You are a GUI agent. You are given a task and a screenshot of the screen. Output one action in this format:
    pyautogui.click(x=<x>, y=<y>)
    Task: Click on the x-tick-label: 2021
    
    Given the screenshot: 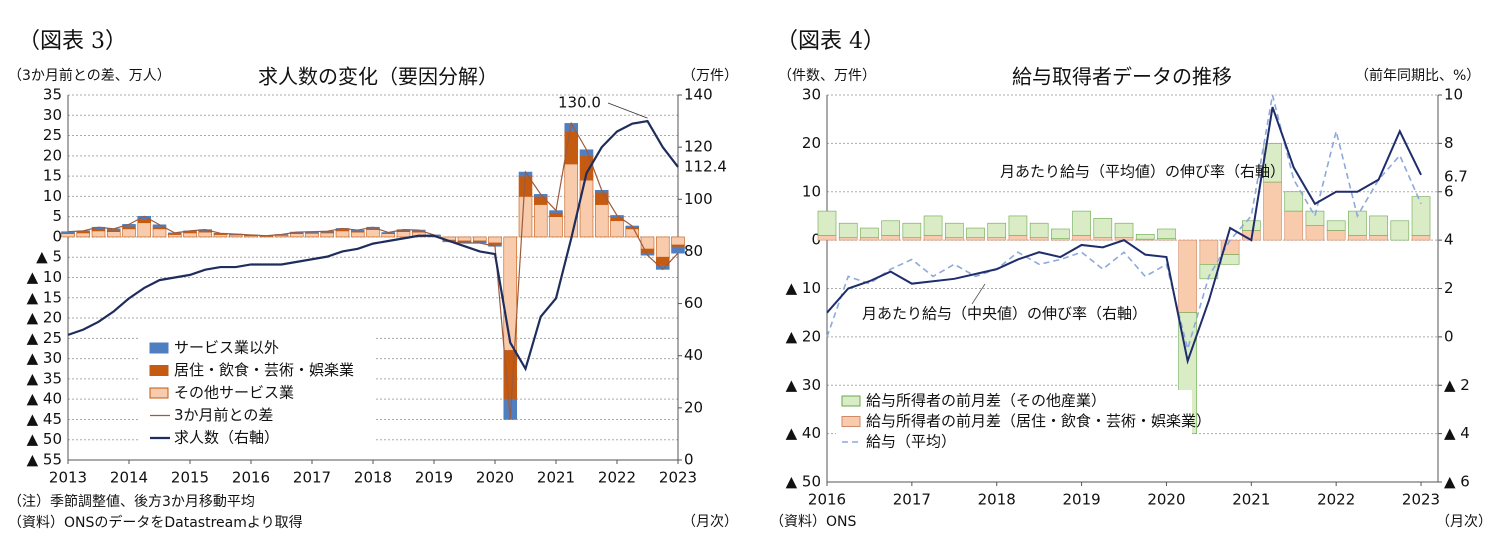 What is the action you would take?
    pyautogui.click(x=1251, y=500)
    